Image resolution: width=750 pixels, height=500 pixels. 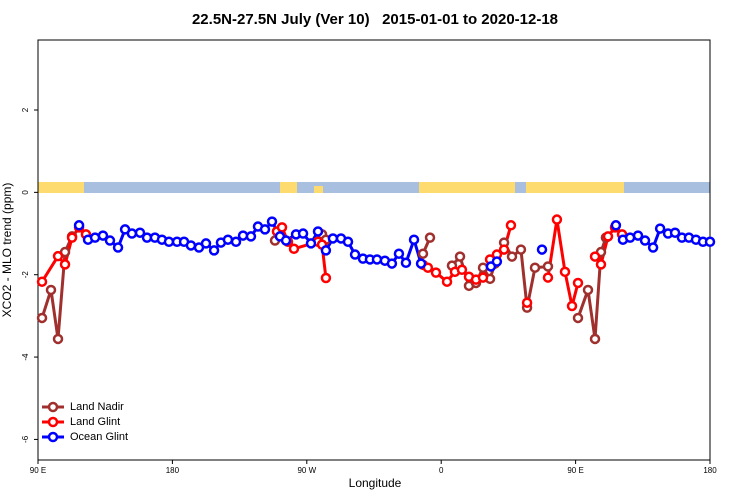 I want to click on ocean-strip, so click(x=374, y=187).